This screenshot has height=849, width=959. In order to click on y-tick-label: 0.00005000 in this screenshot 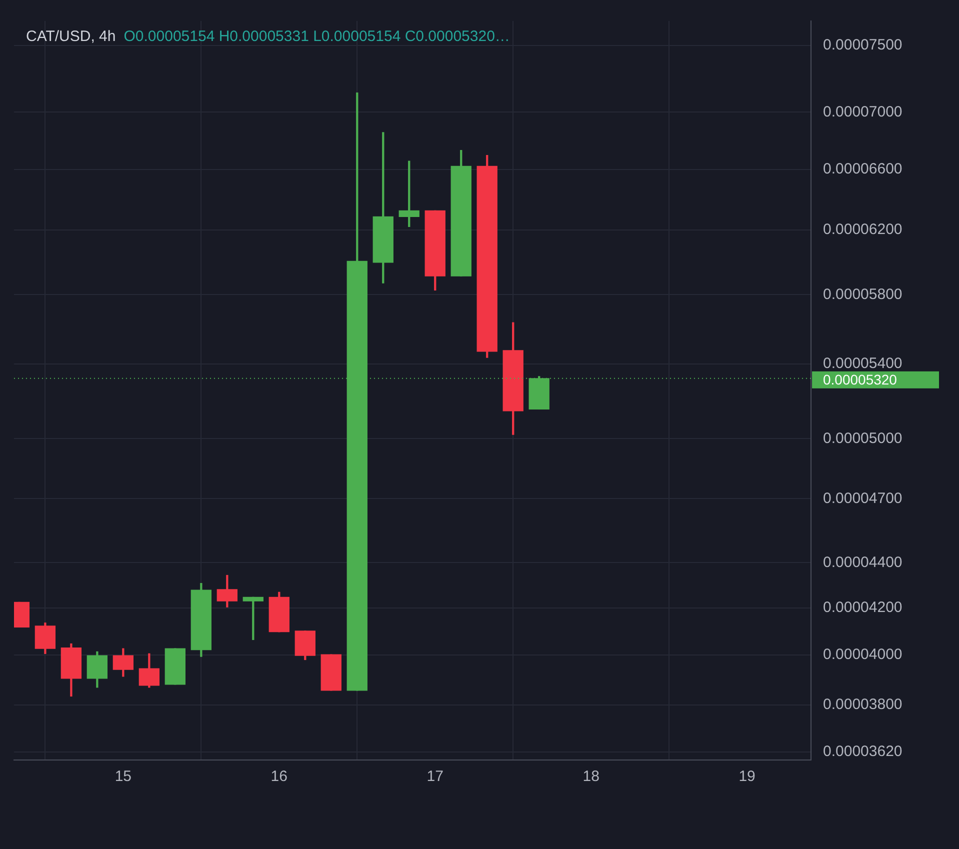, I will do `click(862, 438)`.